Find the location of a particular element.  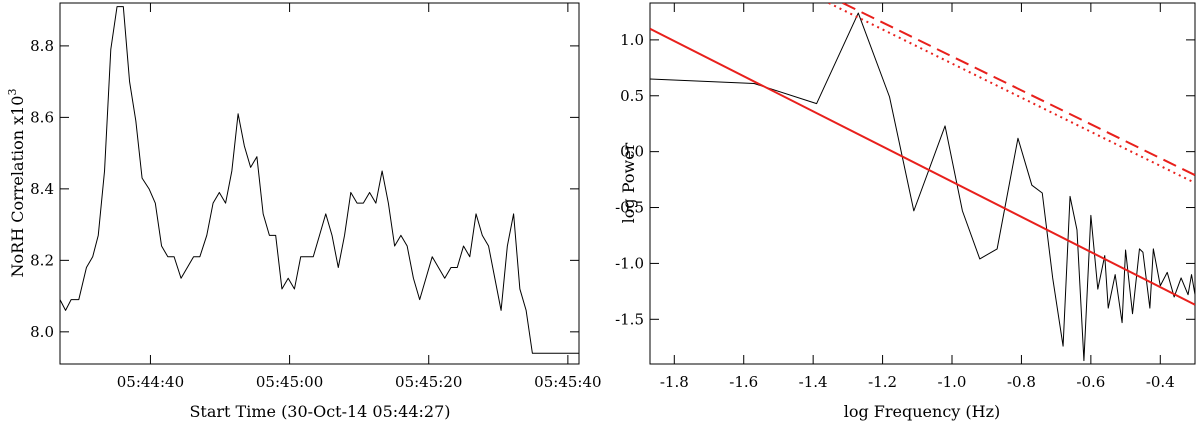

right-x-tick-label: -1.8 is located at coordinates (674, 382).